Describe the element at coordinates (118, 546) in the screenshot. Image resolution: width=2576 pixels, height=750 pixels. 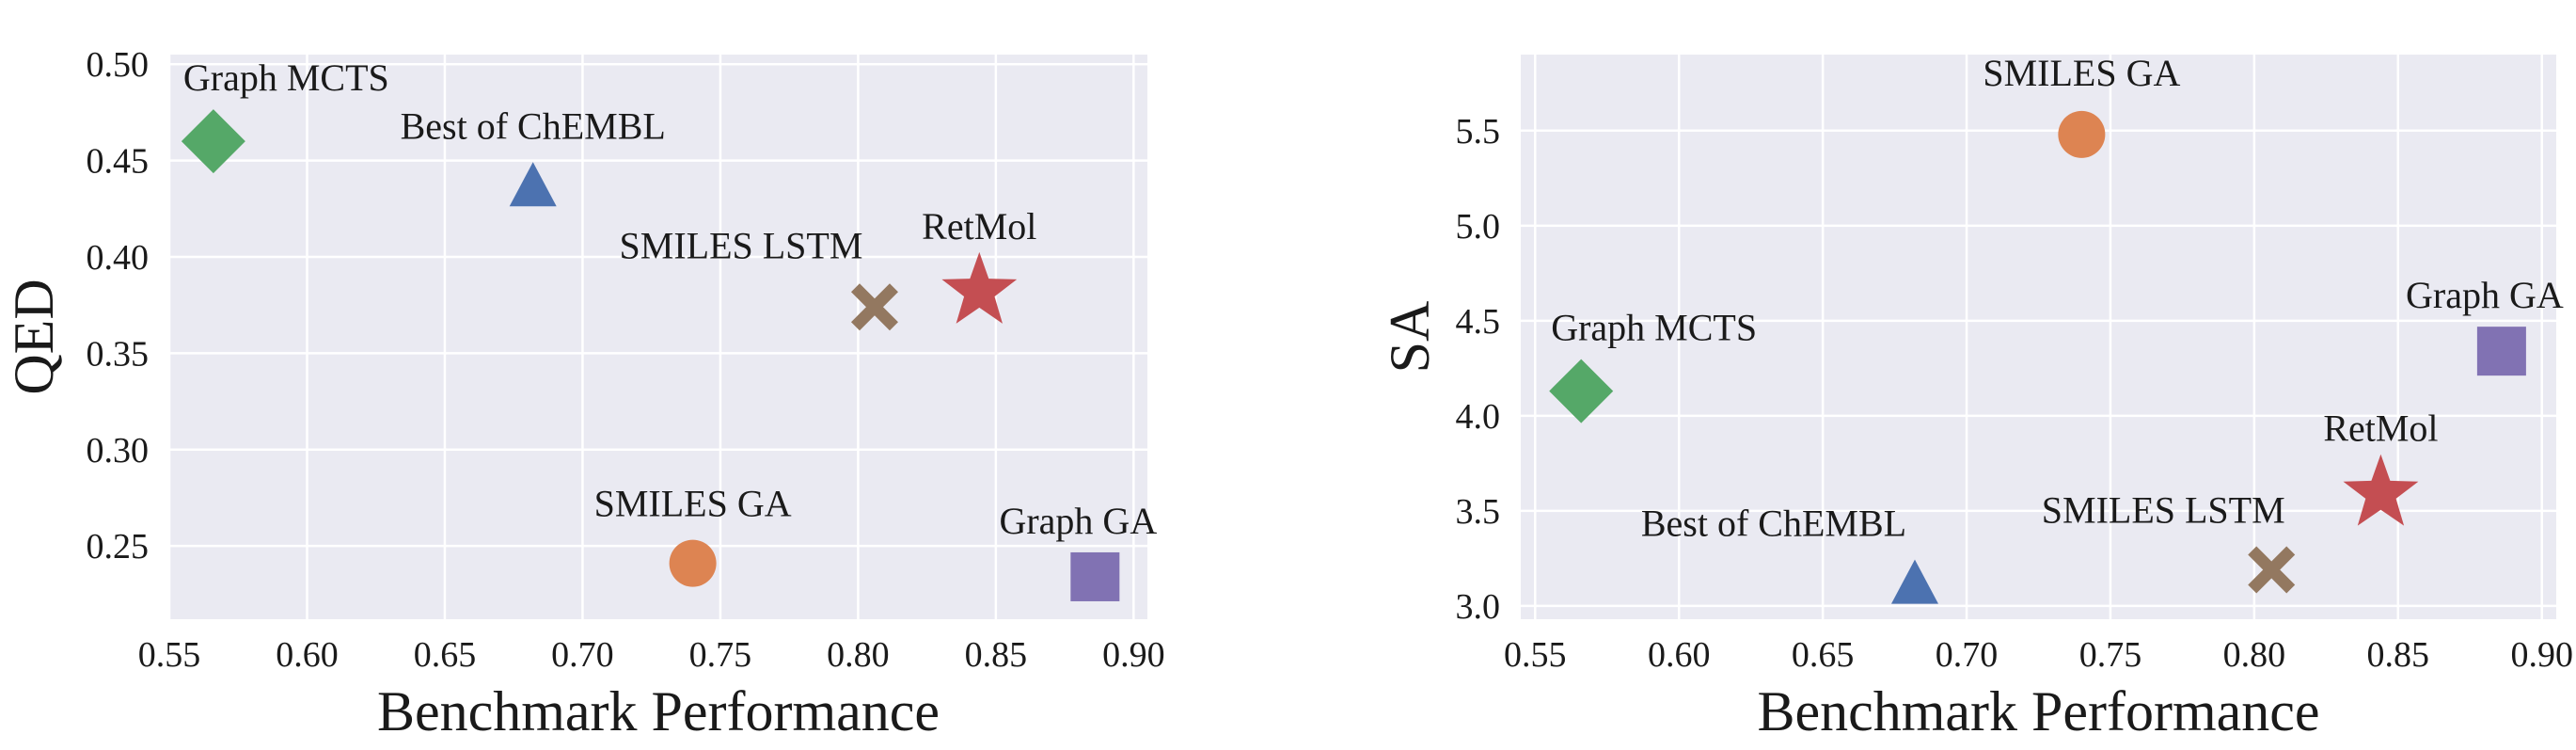
I see `y-tick-label: 0.25` at that location.